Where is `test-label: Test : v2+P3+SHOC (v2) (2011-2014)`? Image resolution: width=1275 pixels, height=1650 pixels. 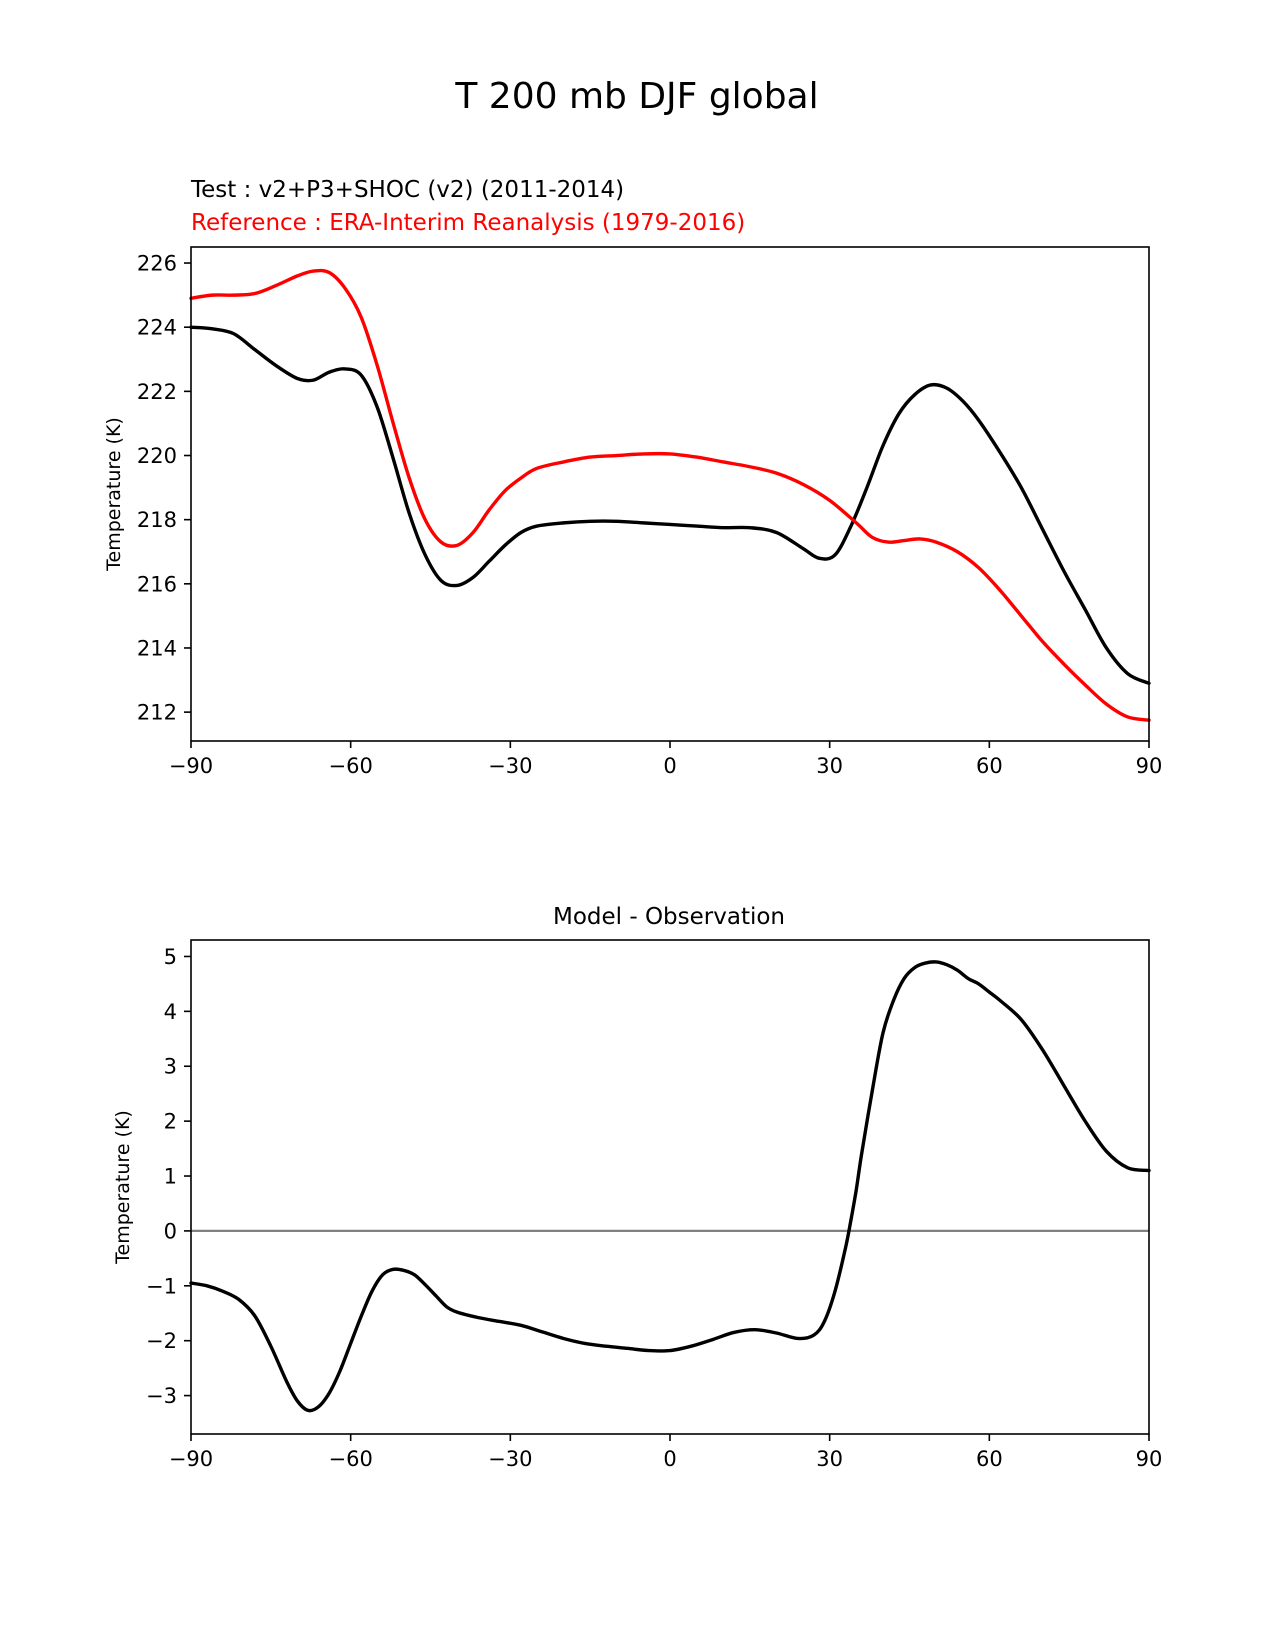 test-label: Test : v2+P3+SHOC (v2) (2011-2014) is located at coordinates (407, 190).